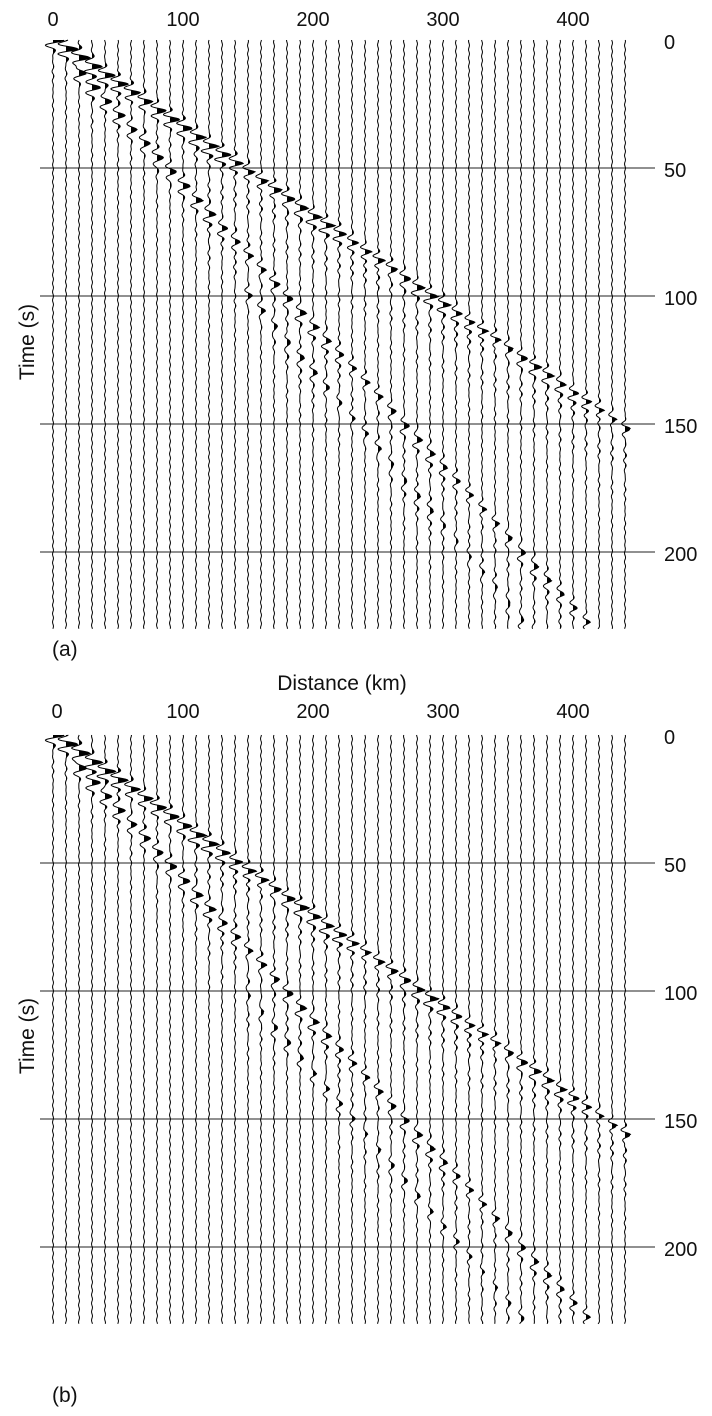 The height and width of the screenshot is (1416, 712). I want to click on y-tick-label: 0, so click(669, 43).